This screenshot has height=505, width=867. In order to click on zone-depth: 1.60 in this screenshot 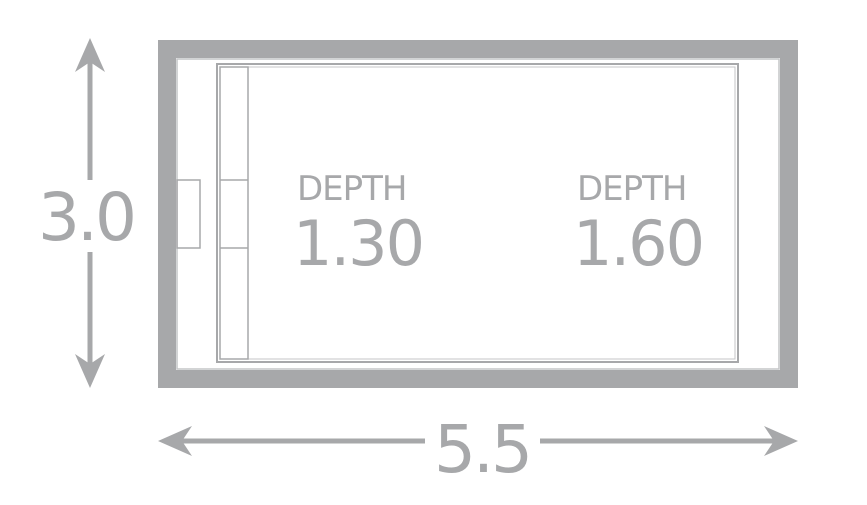, I will do `click(638, 243)`.